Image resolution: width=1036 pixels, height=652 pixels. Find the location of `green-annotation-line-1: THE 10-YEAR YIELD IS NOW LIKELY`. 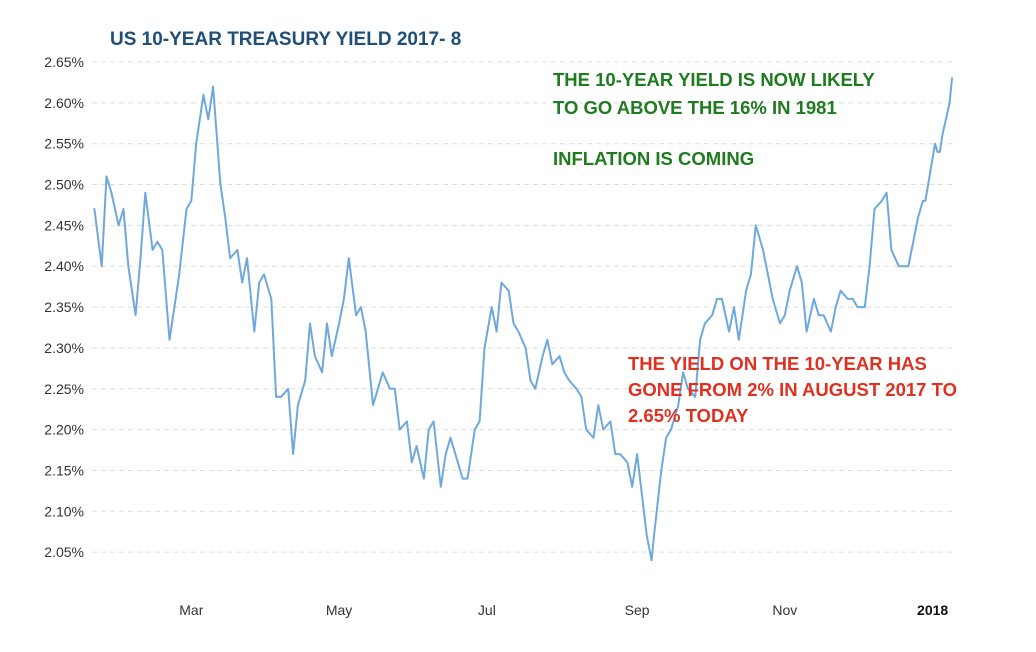

green-annotation-line-1: THE 10-YEAR YIELD IS NOW LIKELY is located at coordinates (714, 79).